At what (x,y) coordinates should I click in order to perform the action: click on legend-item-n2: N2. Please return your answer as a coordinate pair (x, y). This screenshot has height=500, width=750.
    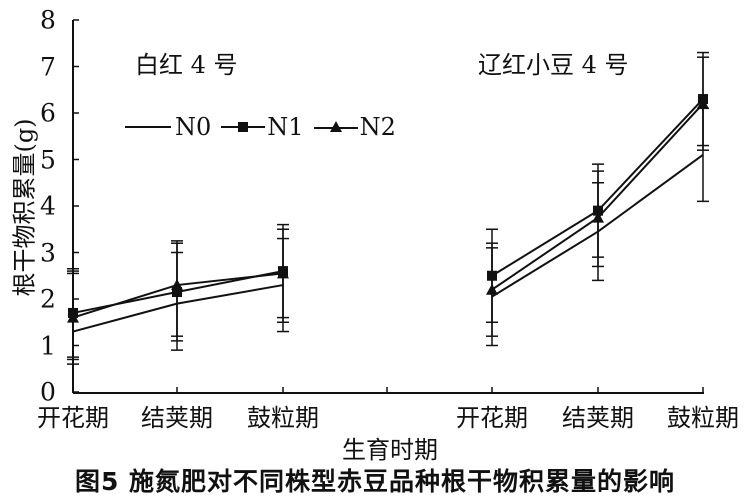
    Looking at the image, I should click on (354, 127).